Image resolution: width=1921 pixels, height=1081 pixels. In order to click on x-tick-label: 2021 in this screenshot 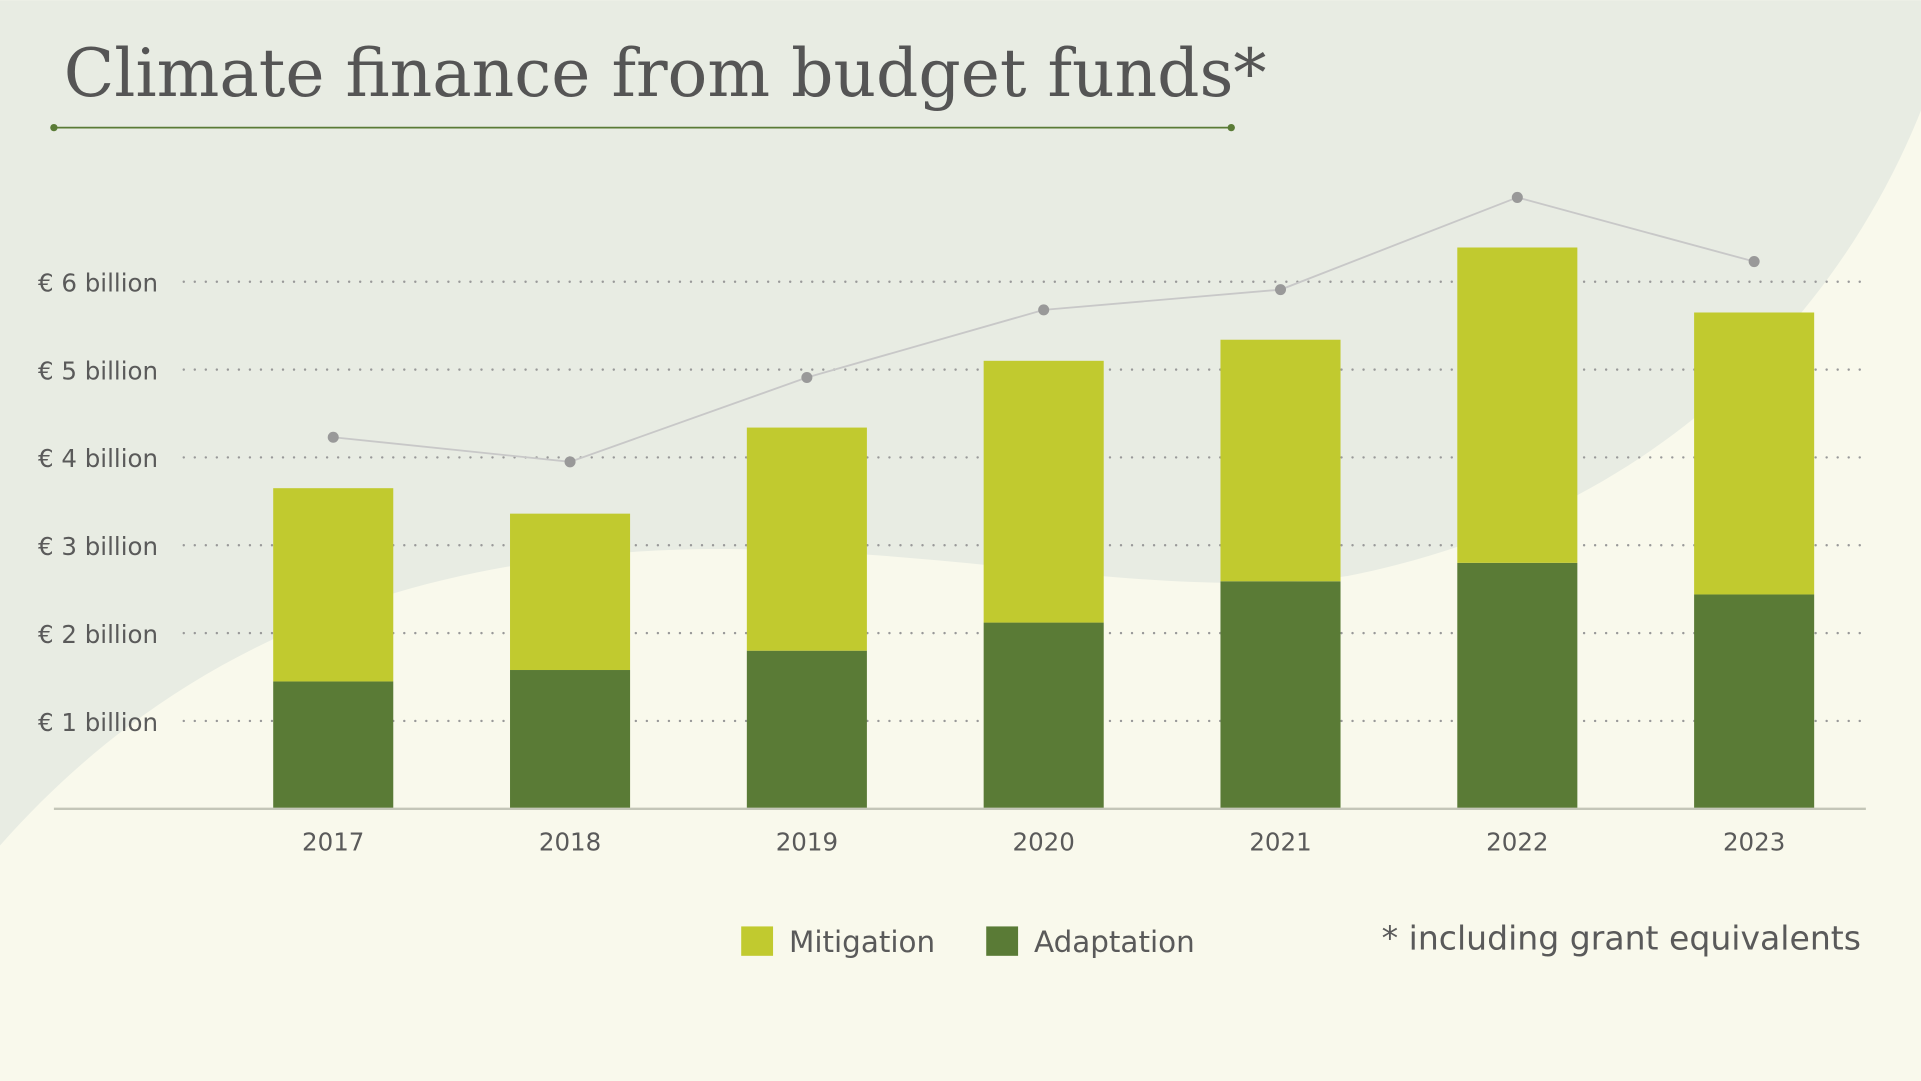, I will do `click(1280, 841)`.